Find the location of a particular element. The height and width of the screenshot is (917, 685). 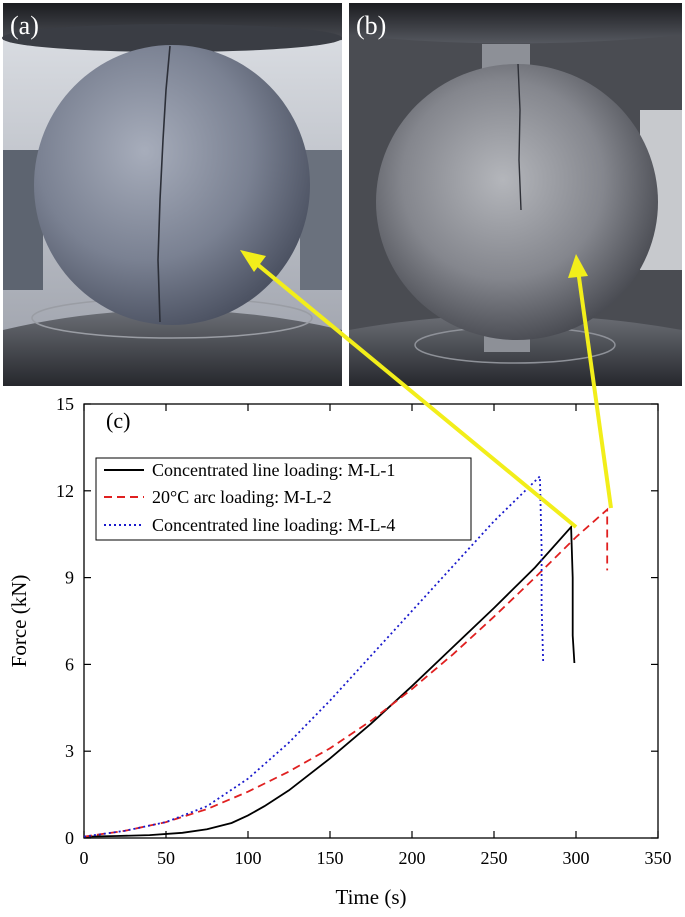

y-tick-label-1: 3 is located at coordinates (69, 751).